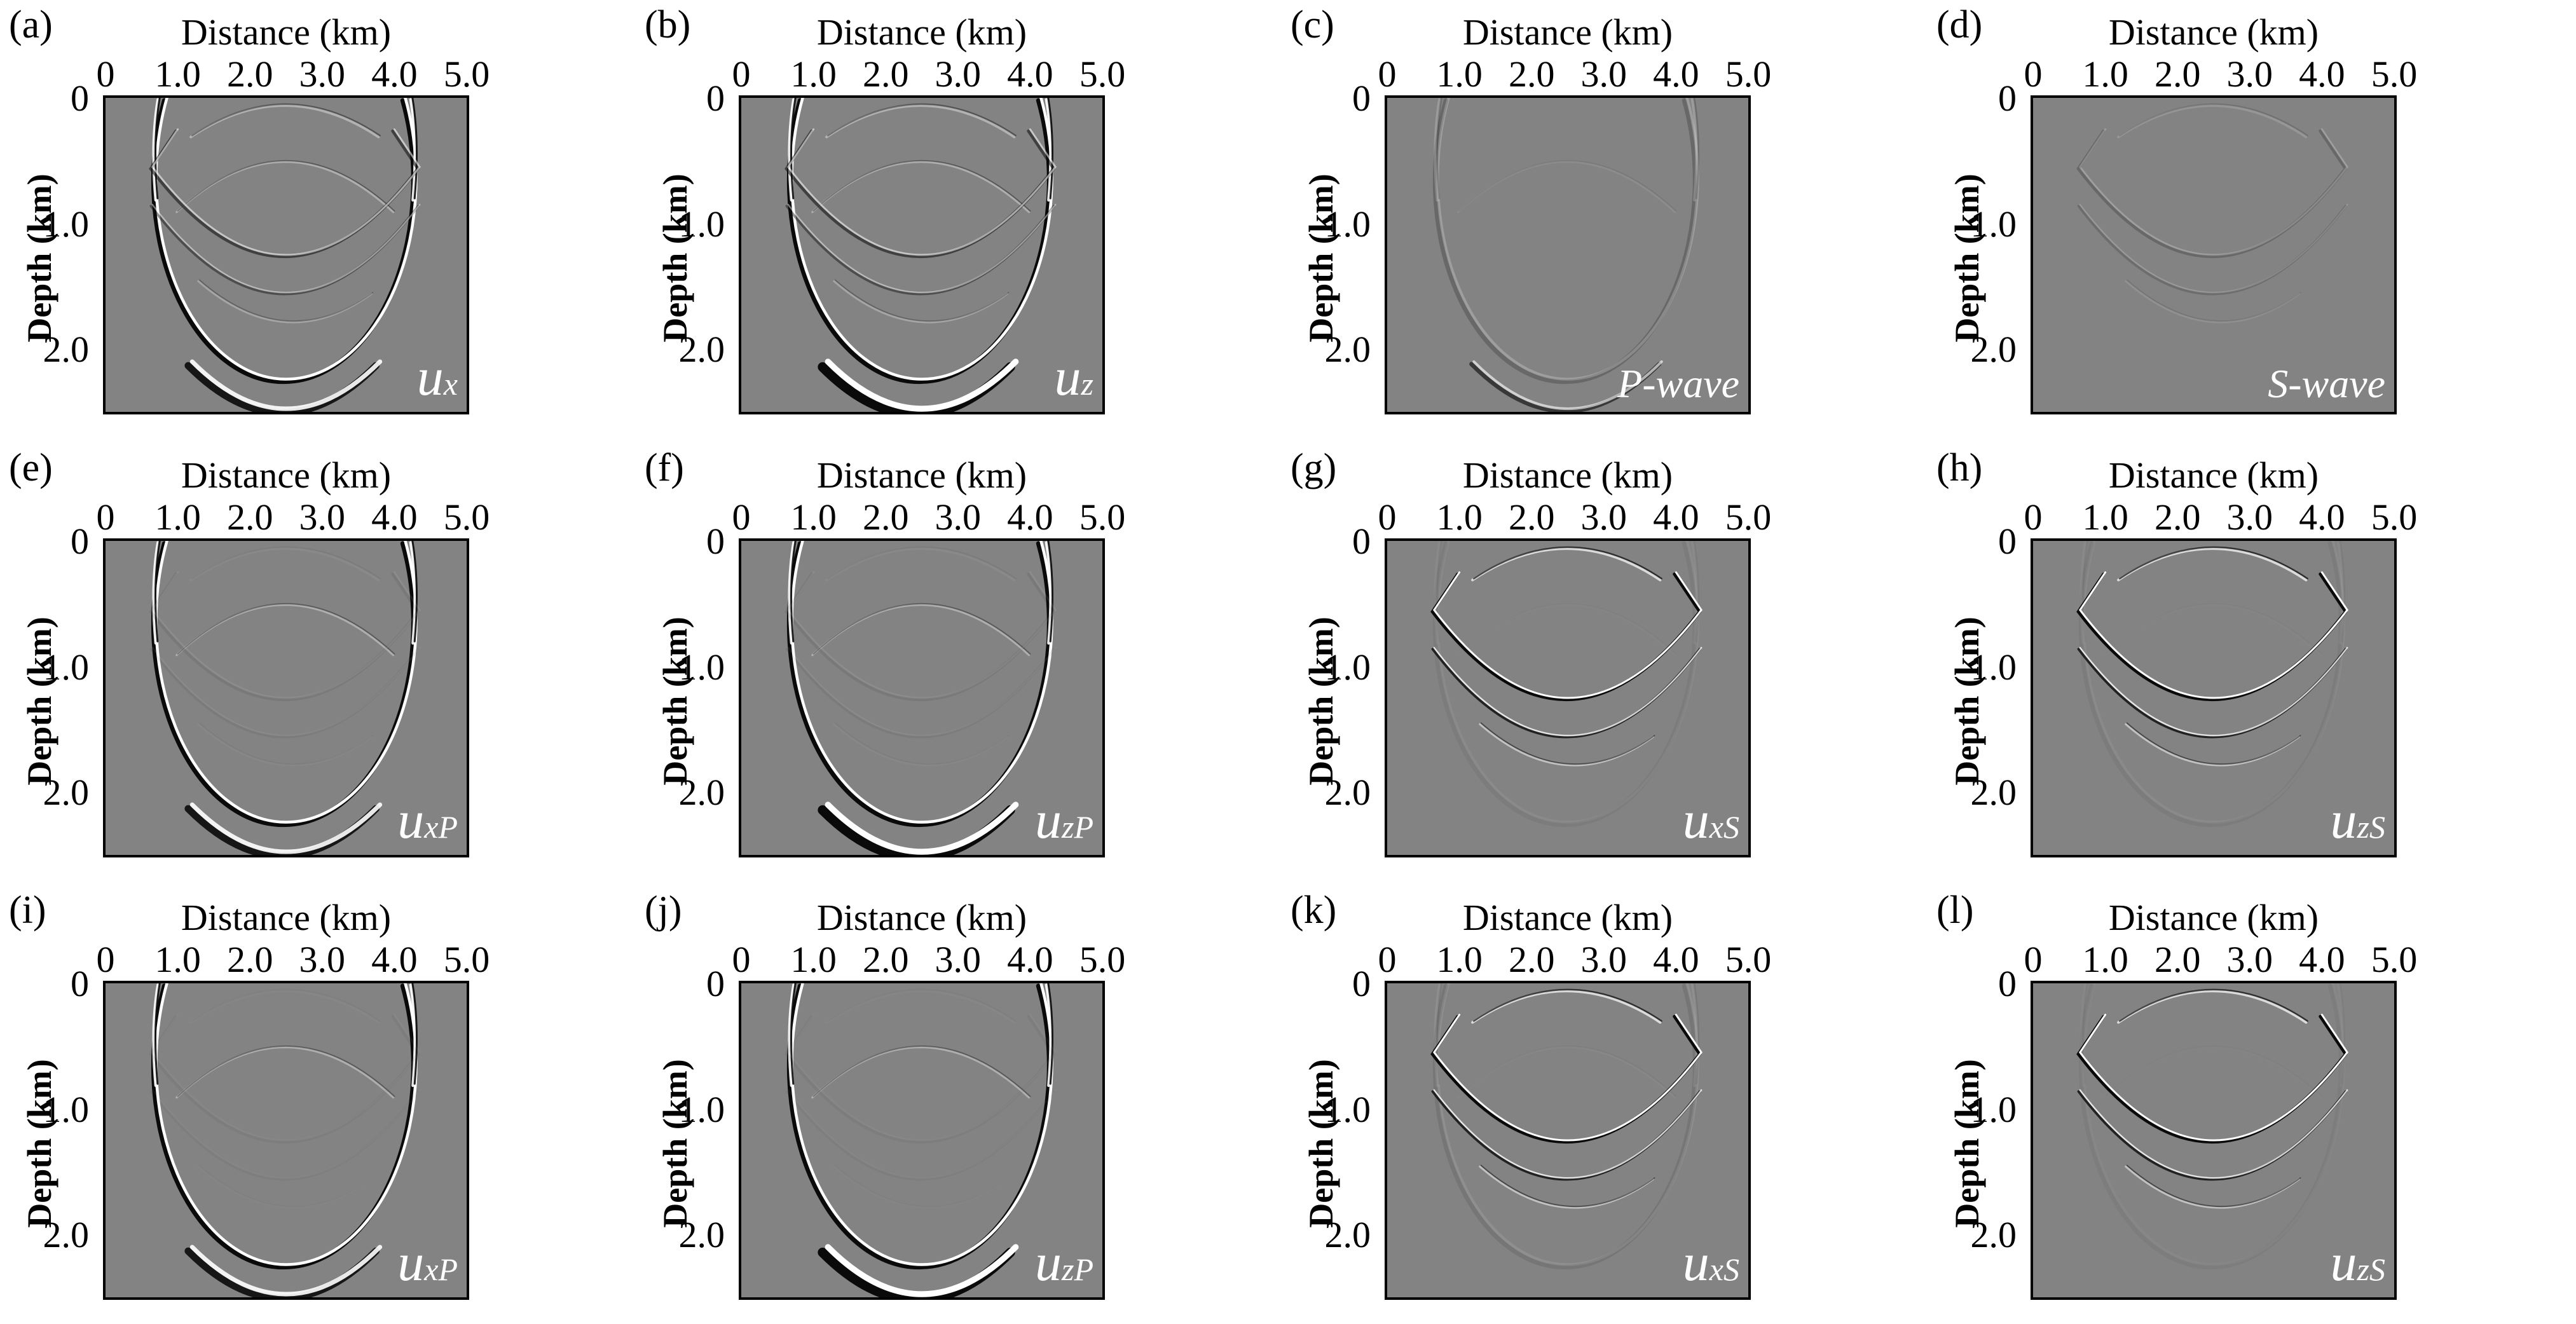 The image size is (2576, 1324). Describe the element at coordinates (1064, 821) in the screenshot. I see `component-tag: uzP` at that location.